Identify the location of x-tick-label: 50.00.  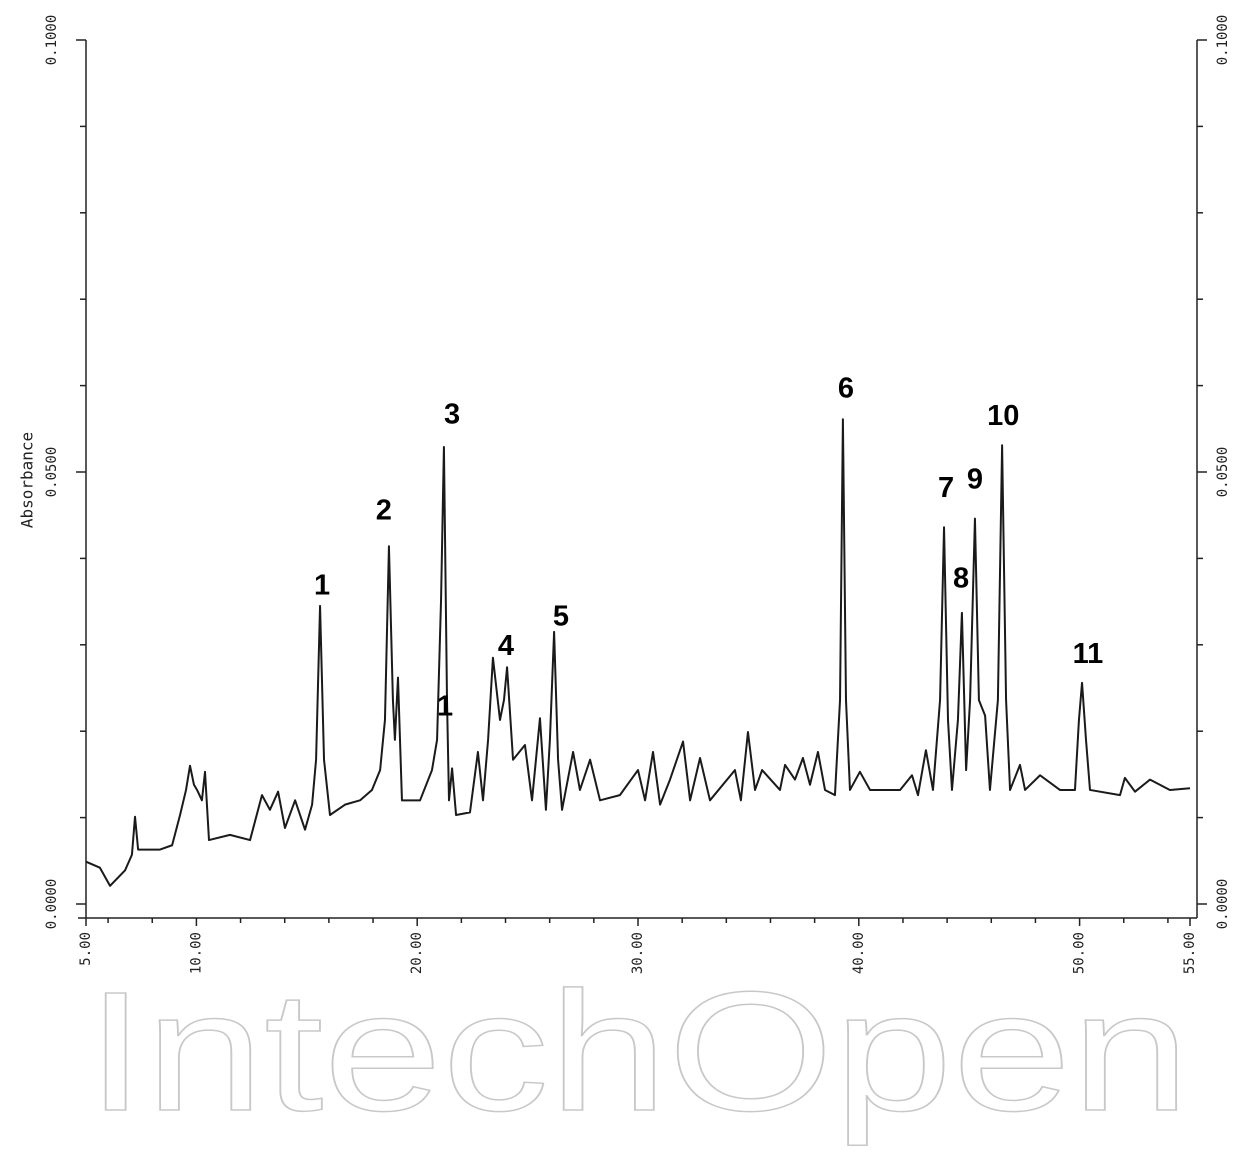
(1080, 953).